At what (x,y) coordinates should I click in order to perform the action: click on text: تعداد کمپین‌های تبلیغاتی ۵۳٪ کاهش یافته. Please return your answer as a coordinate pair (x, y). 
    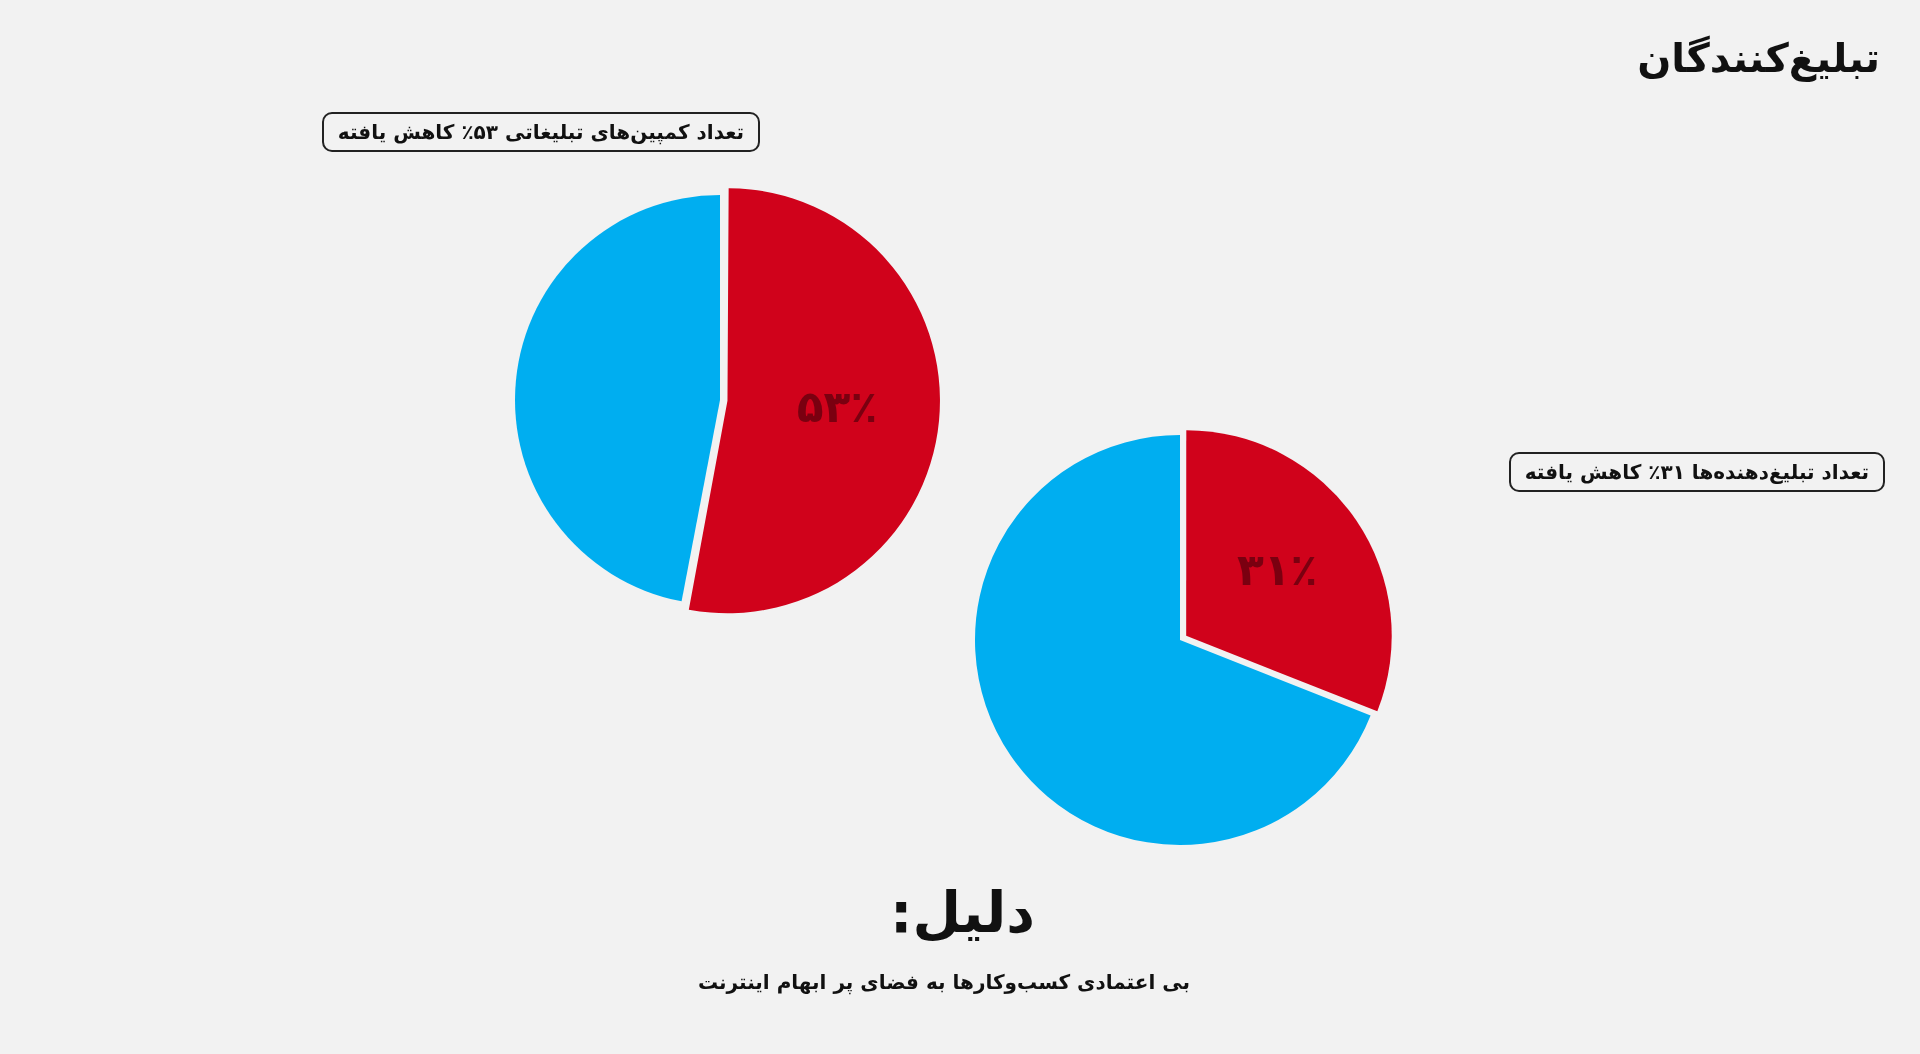
    Looking at the image, I should click on (540, 132).